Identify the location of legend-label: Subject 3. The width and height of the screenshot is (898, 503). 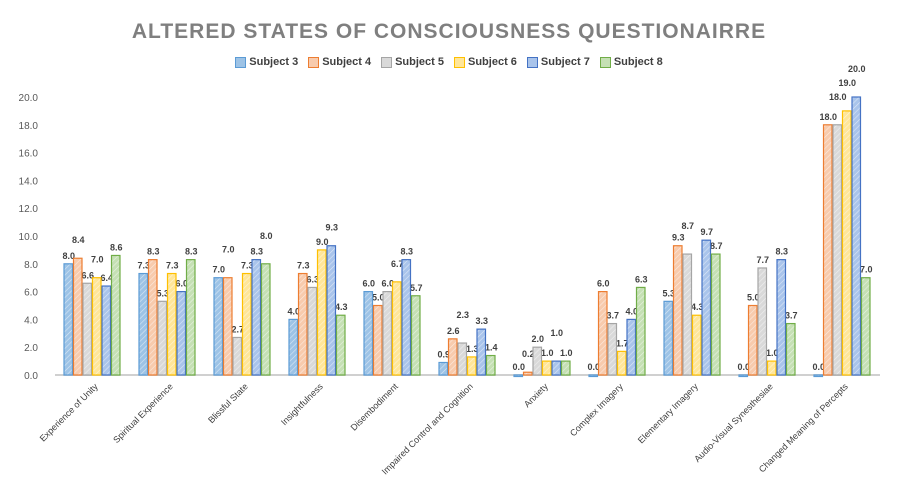
(274, 62).